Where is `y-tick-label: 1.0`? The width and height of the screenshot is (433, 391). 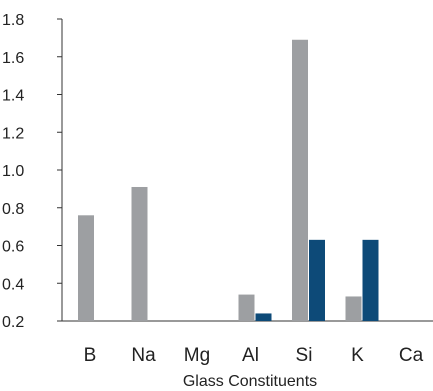
y-tick-label: 1.0 is located at coordinates (13, 171).